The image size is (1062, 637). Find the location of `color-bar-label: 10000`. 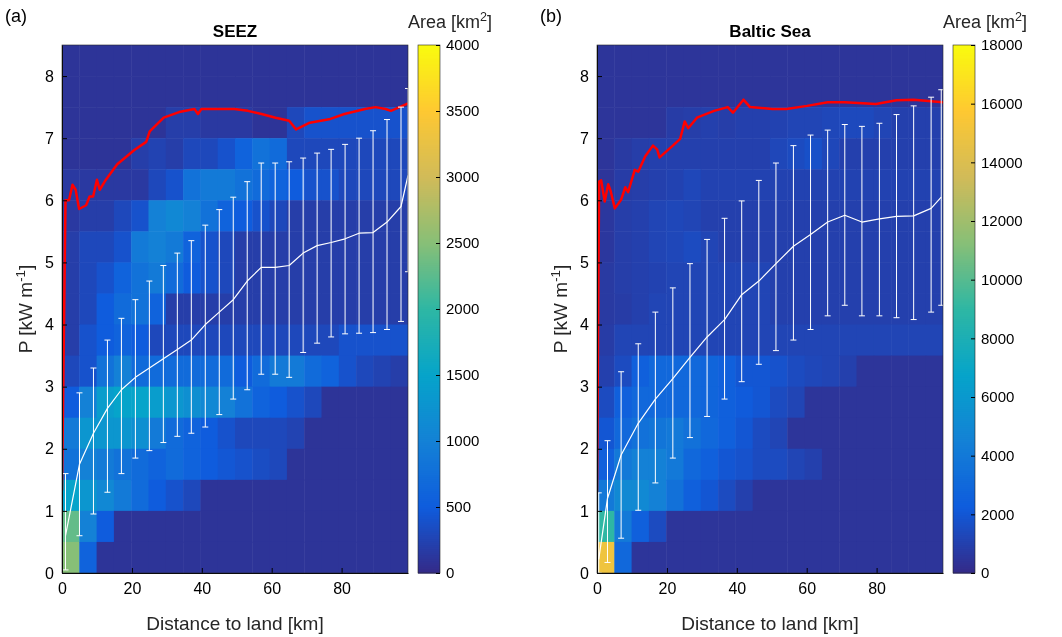

color-bar-label: 10000 is located at coordinates (1002, 279).